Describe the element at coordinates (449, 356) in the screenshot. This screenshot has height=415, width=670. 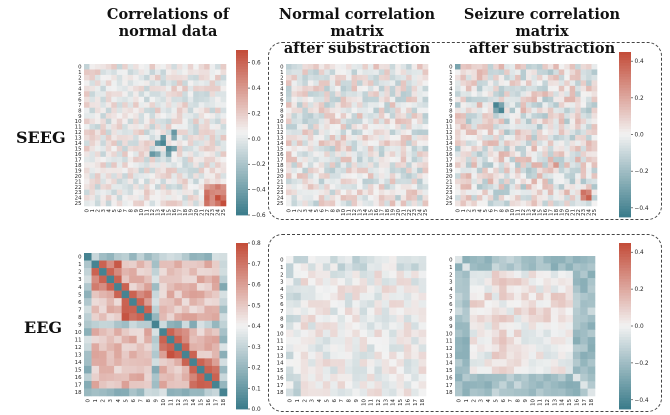
I see `y-tick-label: 13` at that location.